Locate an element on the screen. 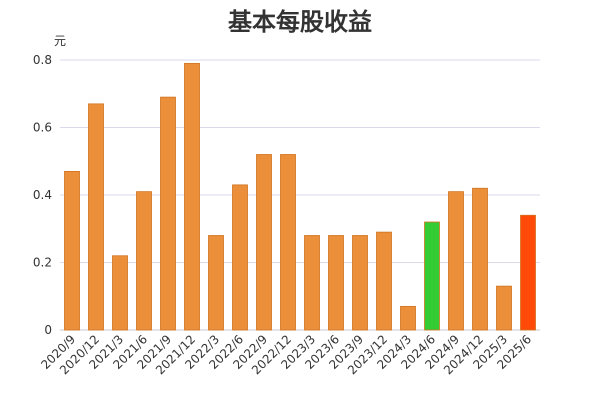 The width and height of the screenshot is (600, 400). y-tick-label: 0.4 is located at coordinates (42, 195).